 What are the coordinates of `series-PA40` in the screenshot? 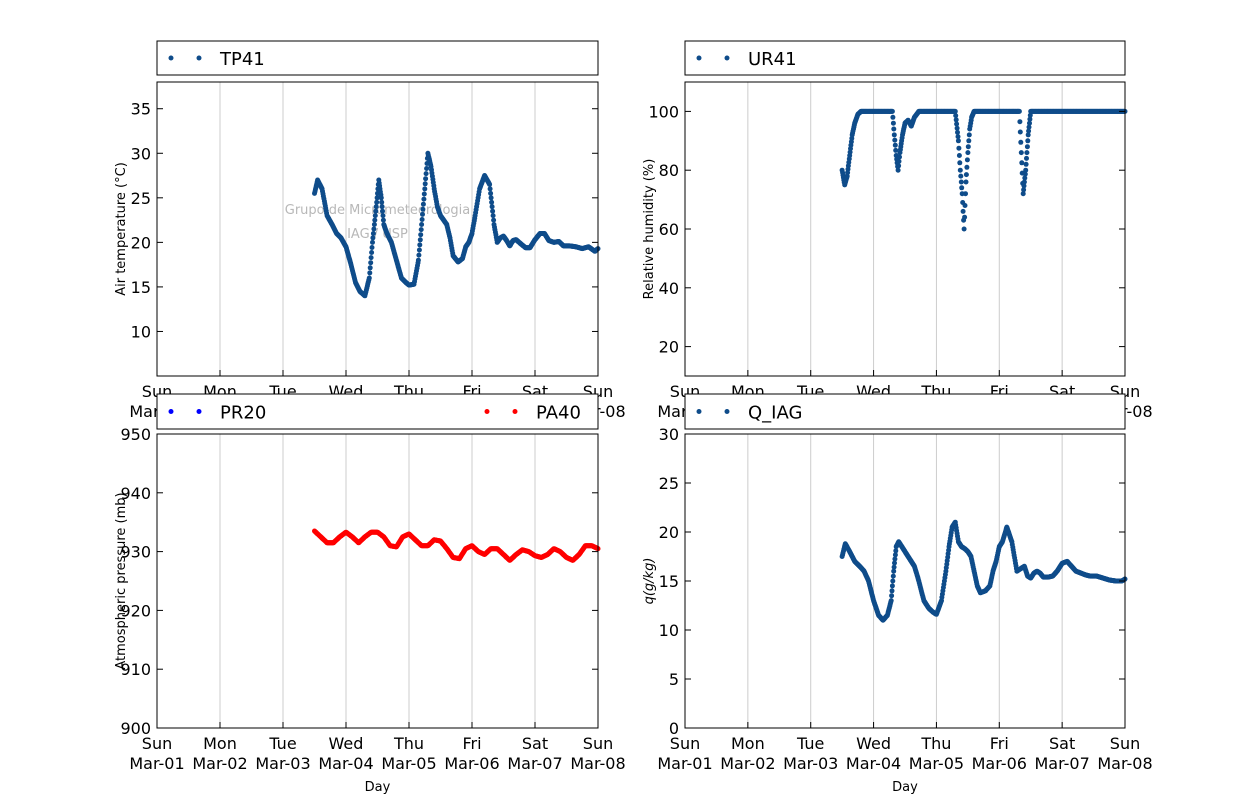 It's located at (456, 545).